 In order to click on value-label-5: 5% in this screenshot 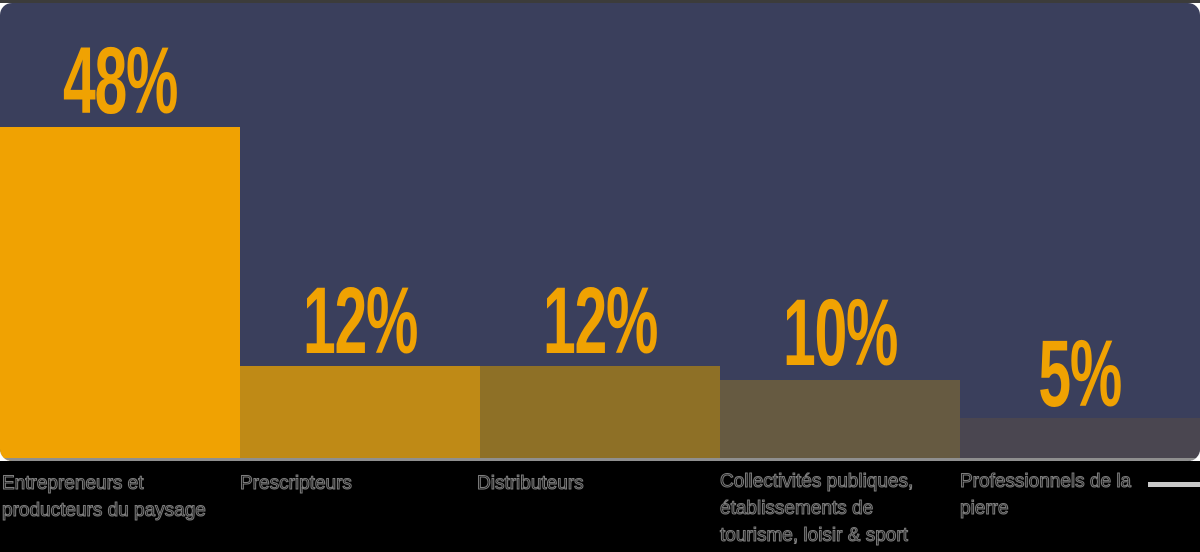, I will do `click(1080, 374)`.